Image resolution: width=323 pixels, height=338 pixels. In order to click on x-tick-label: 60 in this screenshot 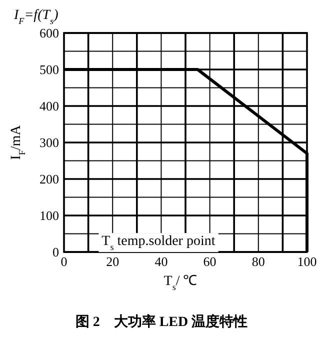, I will do `click(209, 261)`.